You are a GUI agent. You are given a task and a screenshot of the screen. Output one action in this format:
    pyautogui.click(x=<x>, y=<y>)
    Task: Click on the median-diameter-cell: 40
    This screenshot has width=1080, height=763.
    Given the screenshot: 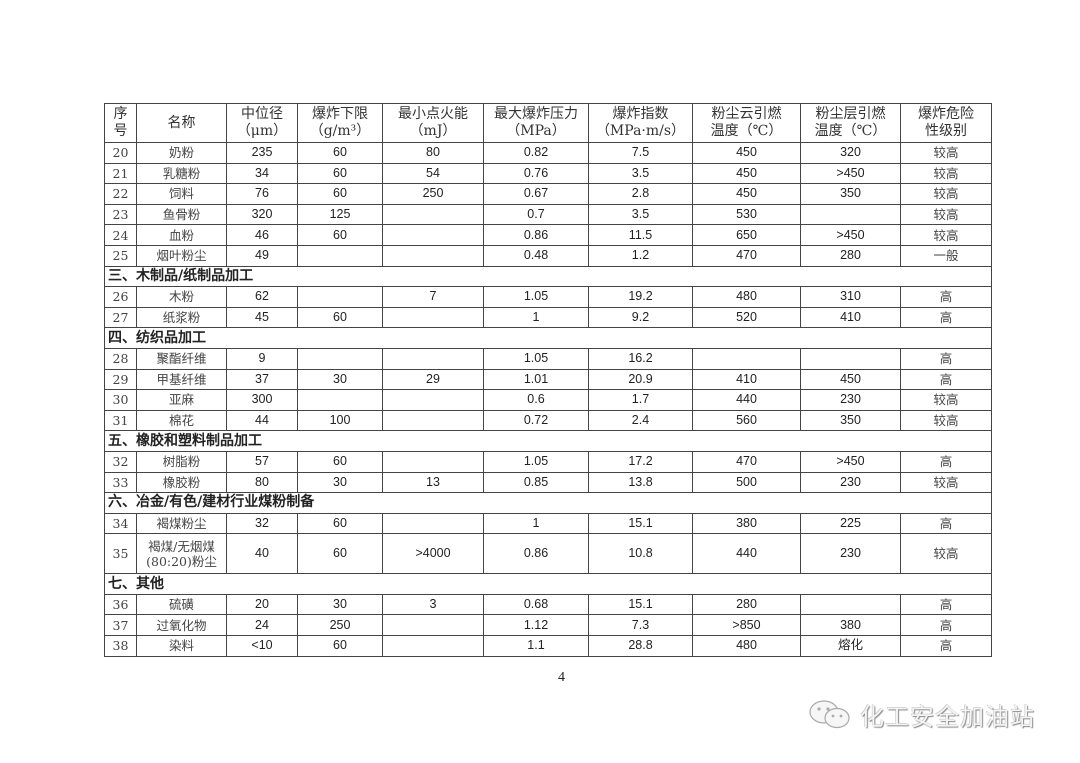 What is the action you would take?
    pyautogui.click(x=262, y=554)
    